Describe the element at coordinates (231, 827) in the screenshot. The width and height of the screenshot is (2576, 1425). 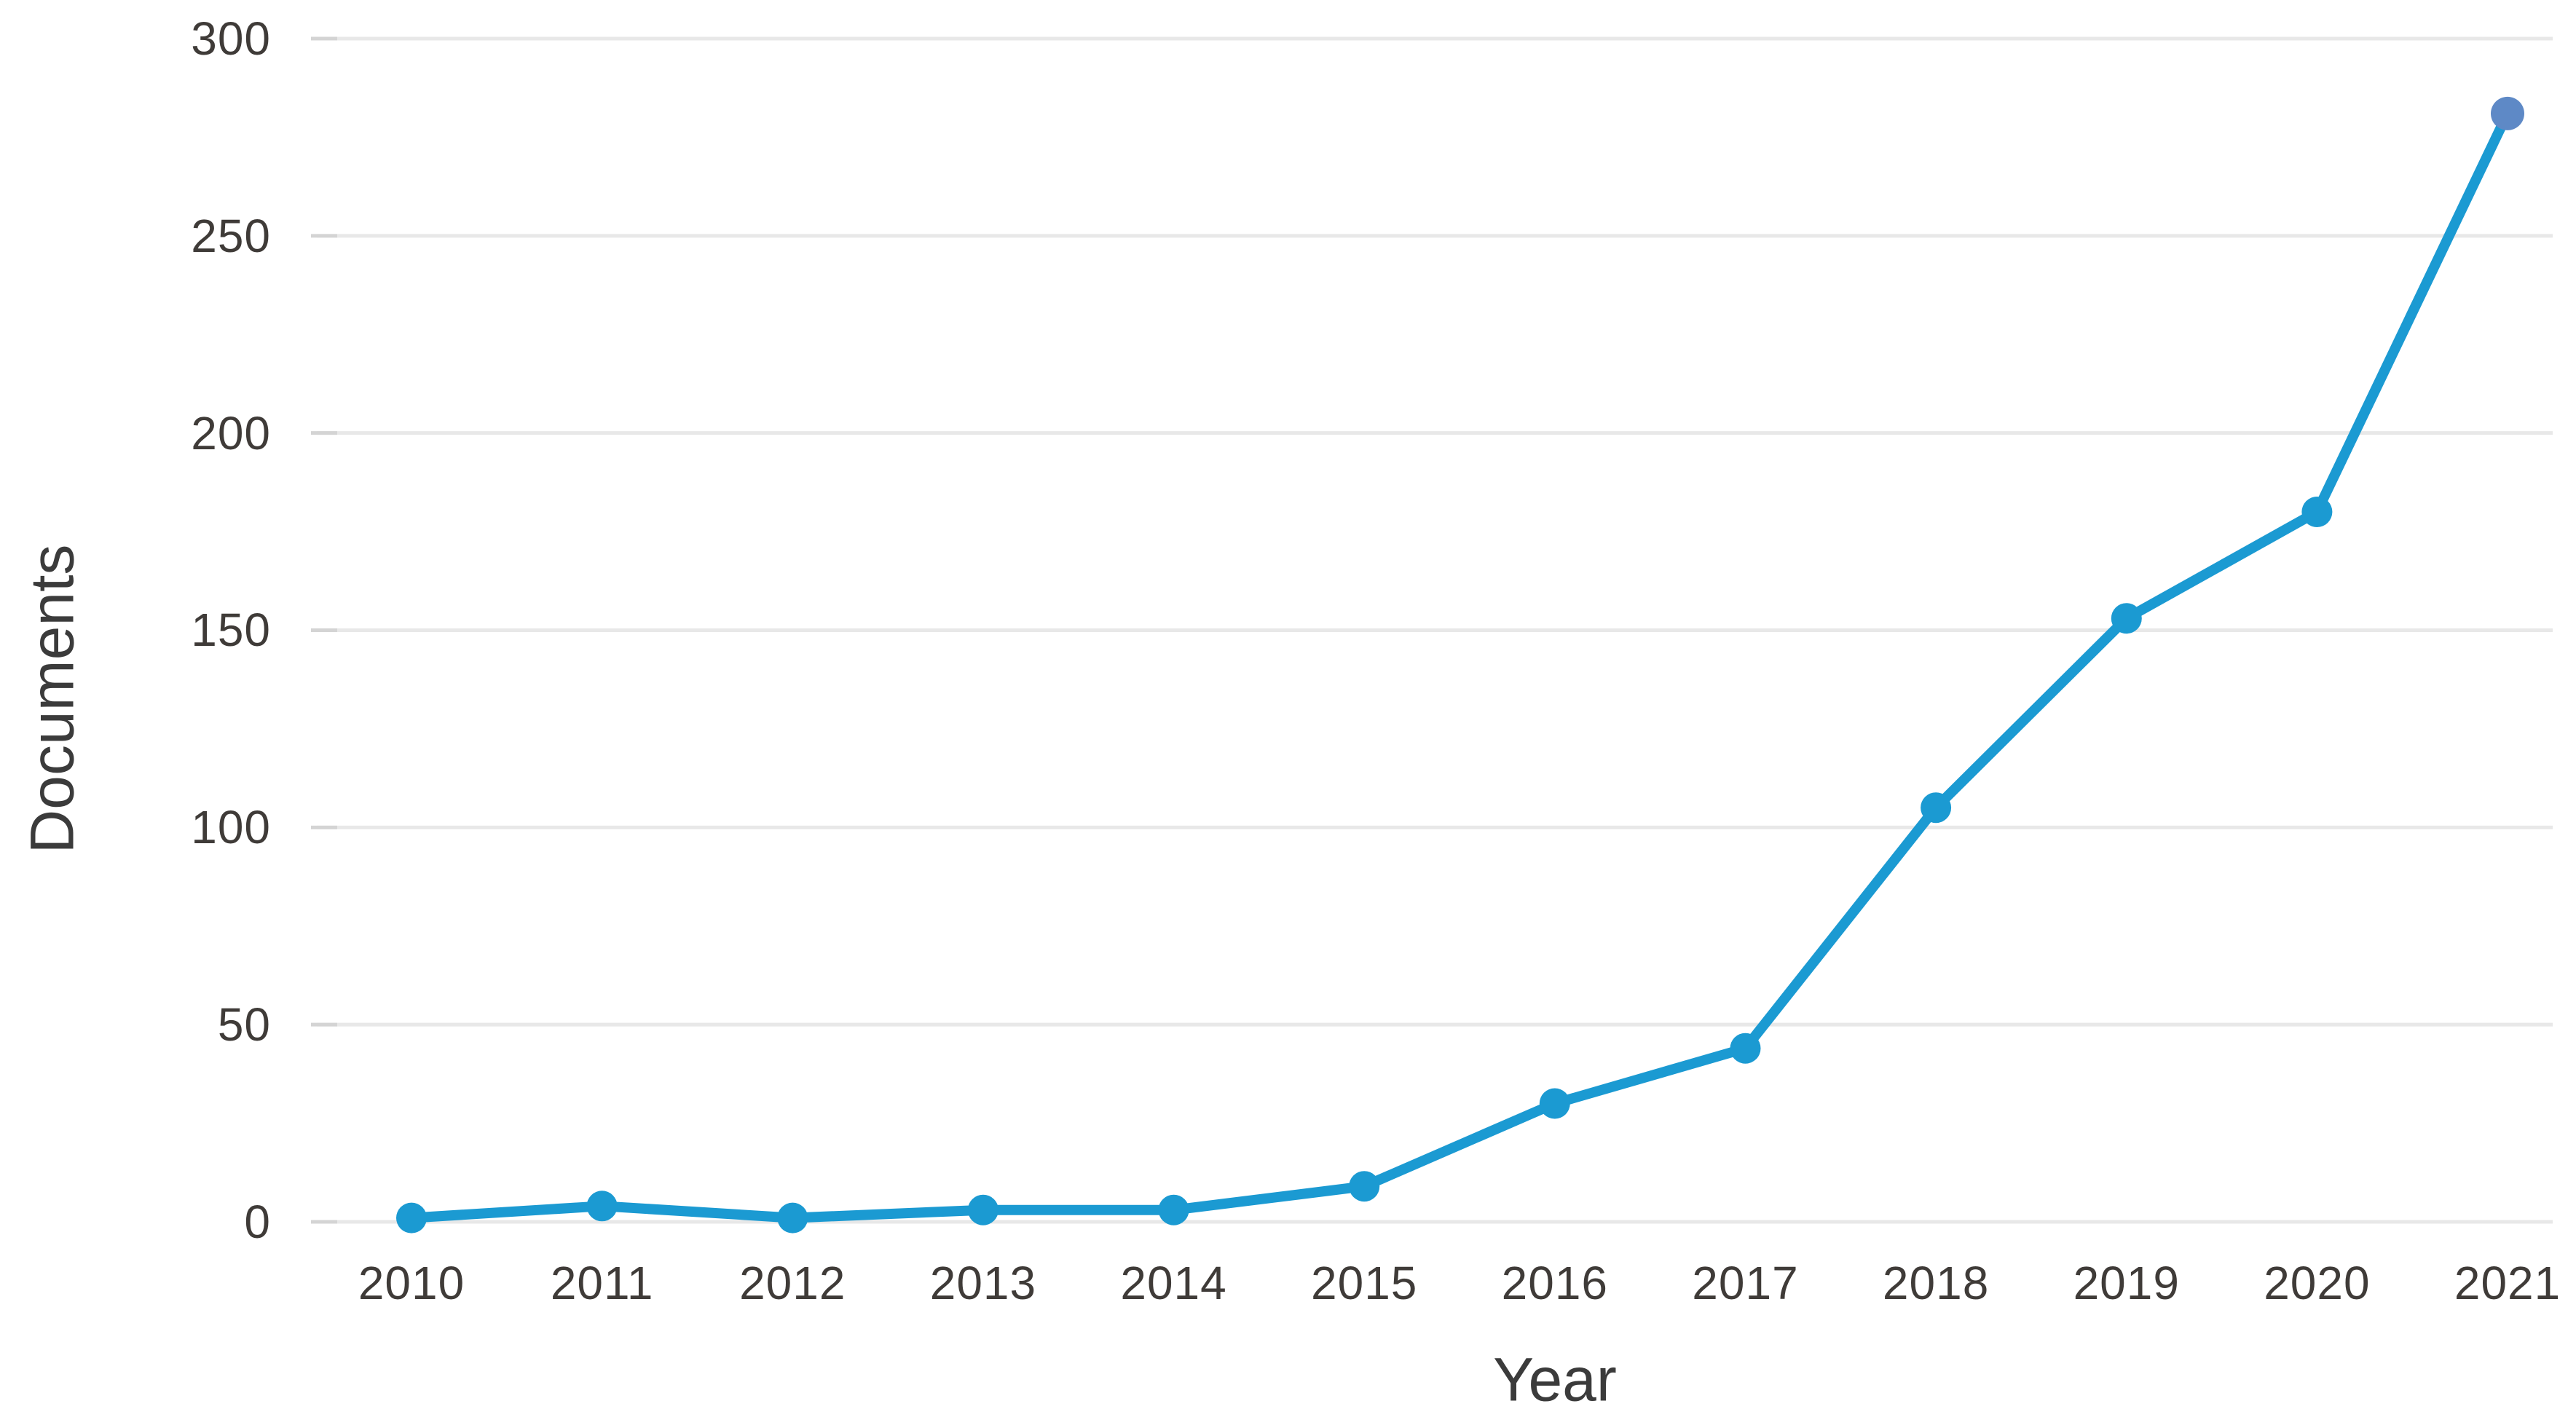
I see `y-tick-label-100: 100` at that location.